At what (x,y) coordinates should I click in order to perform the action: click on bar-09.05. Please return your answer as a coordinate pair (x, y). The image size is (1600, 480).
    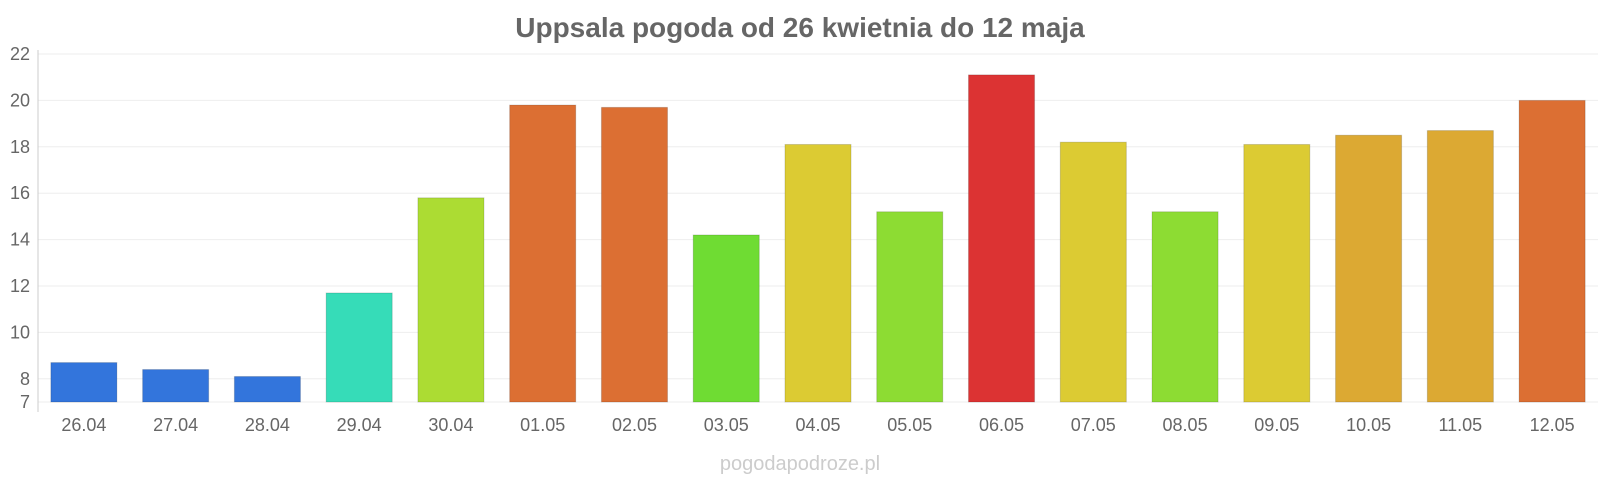
    Looking at the image, I should click on (1277, 273).